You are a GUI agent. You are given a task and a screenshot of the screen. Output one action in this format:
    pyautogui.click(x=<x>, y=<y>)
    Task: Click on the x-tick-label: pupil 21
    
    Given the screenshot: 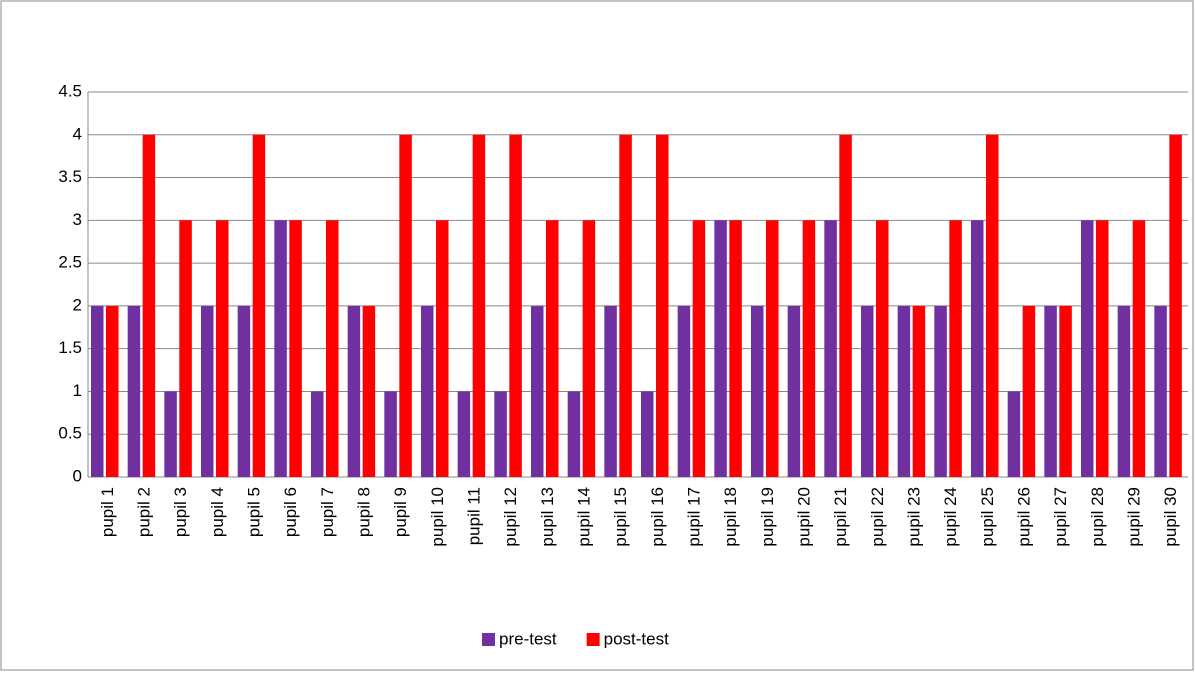 What is the action you would take?
    pyautogui.click(x=840, y=517)
    